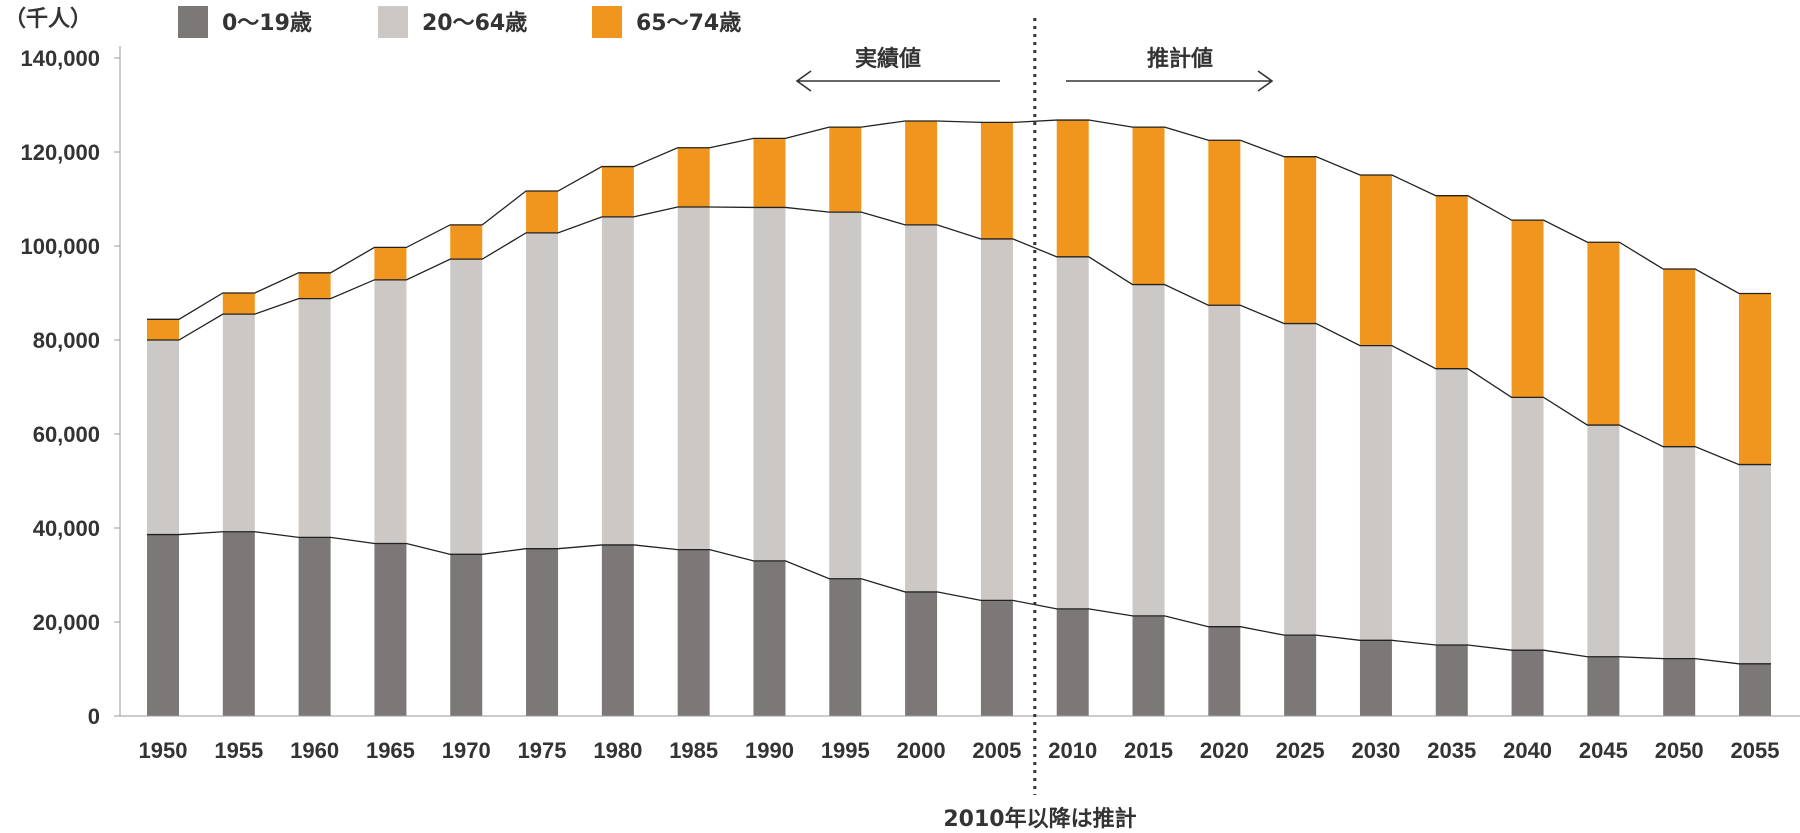 The height and width of the screenshot is (833, 1800). Describe the element at coordinates (693, 750) in the screenshot. I see `x-tick-label: 1985` at that location.